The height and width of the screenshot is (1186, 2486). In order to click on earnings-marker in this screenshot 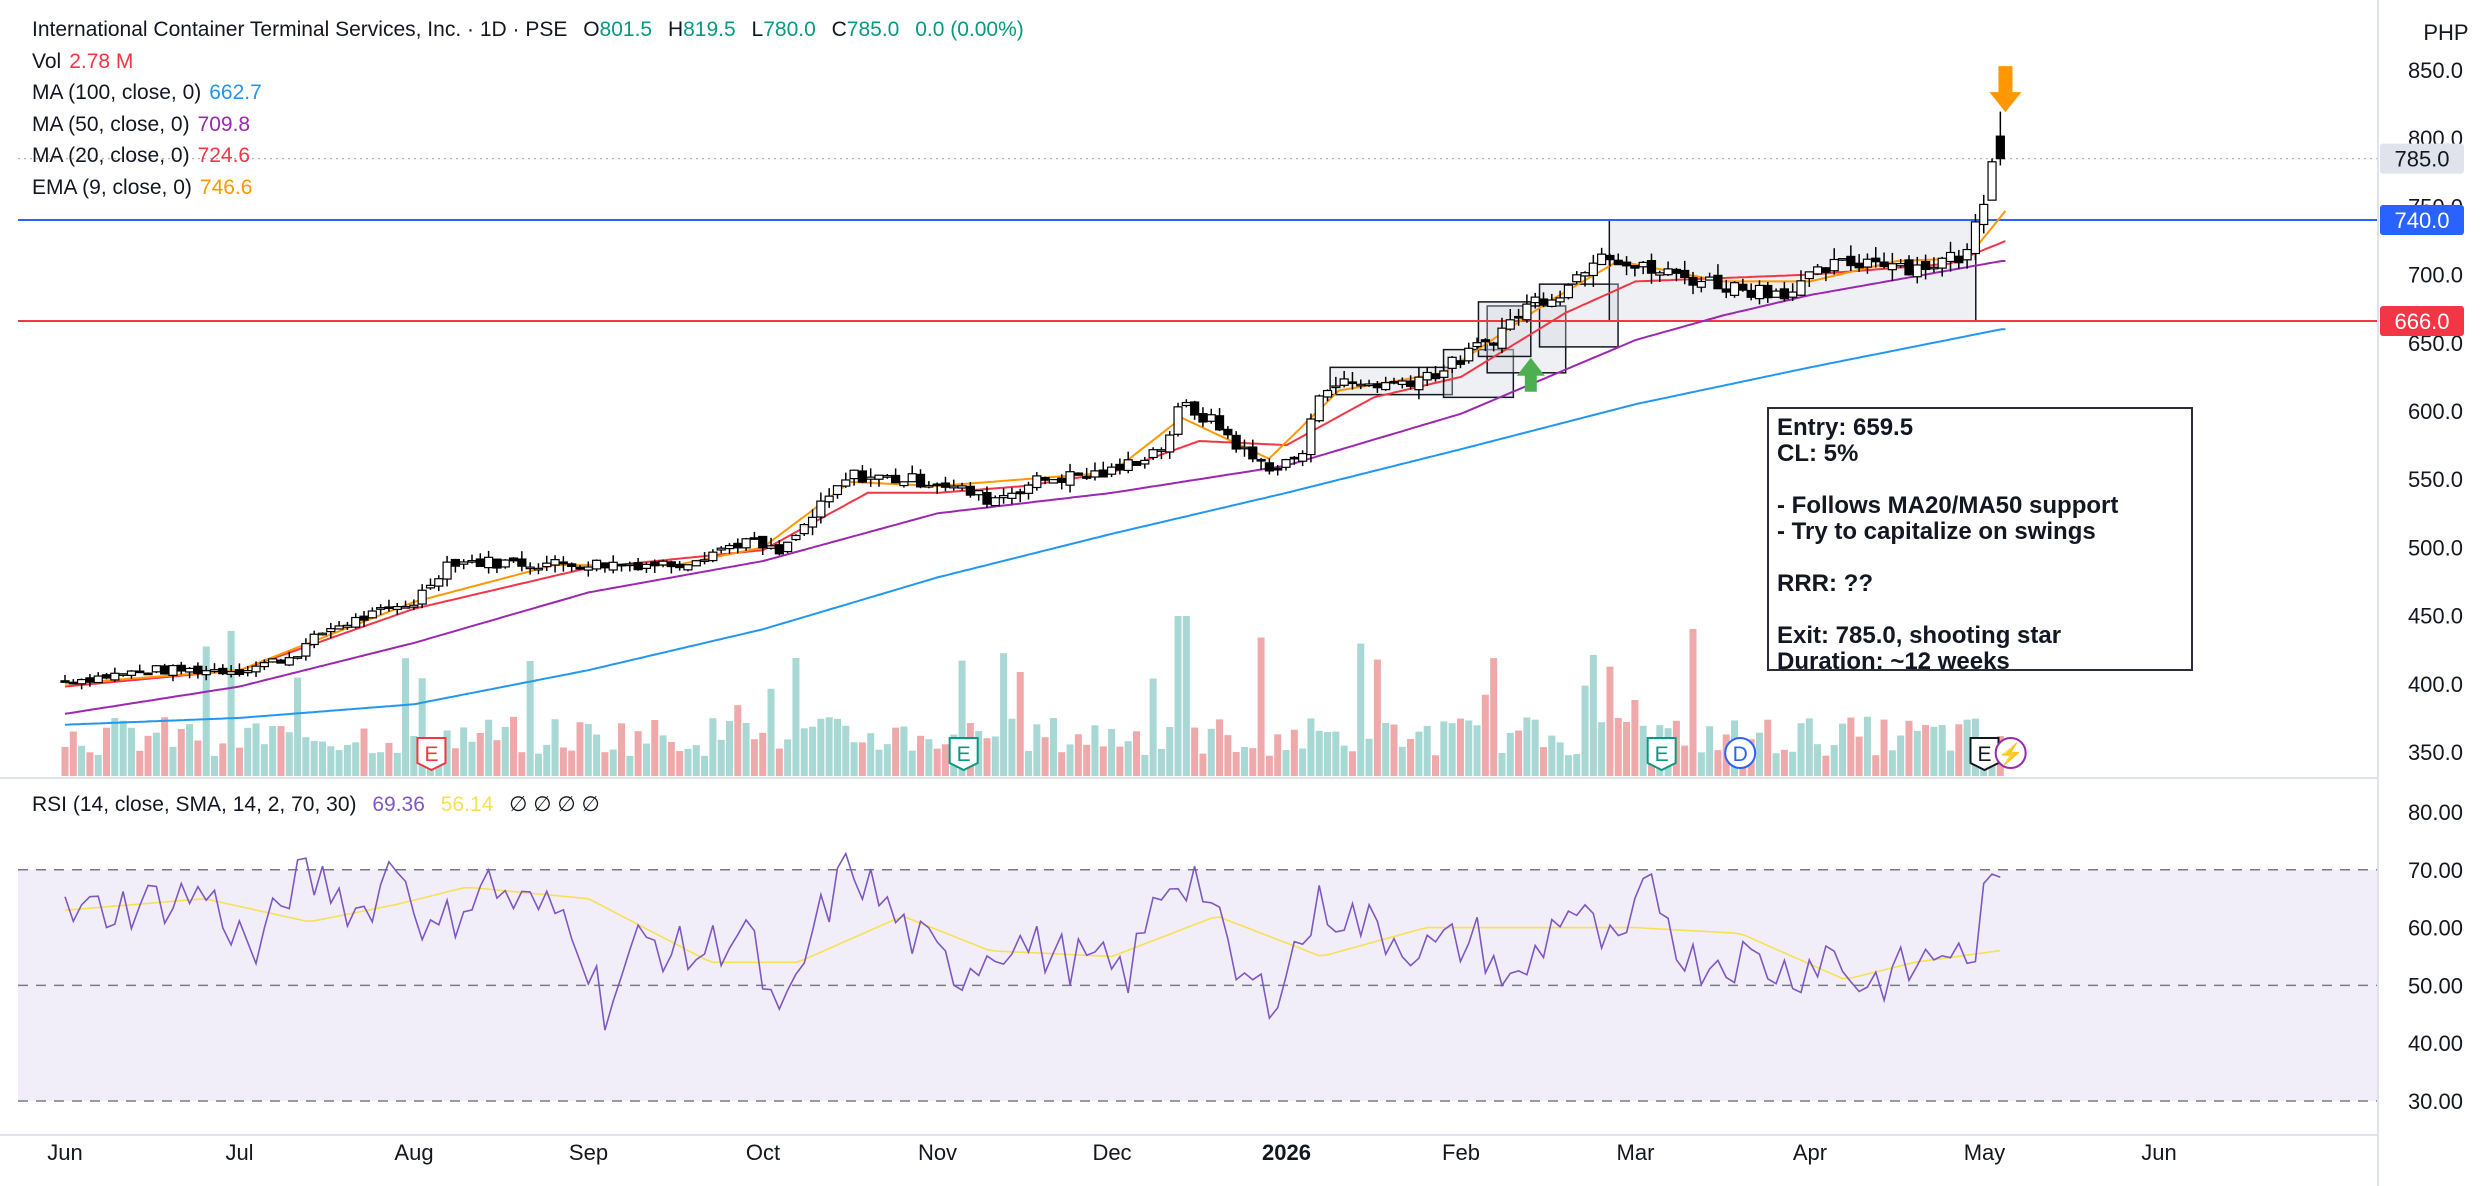, I will do `click(1984, 754)`.